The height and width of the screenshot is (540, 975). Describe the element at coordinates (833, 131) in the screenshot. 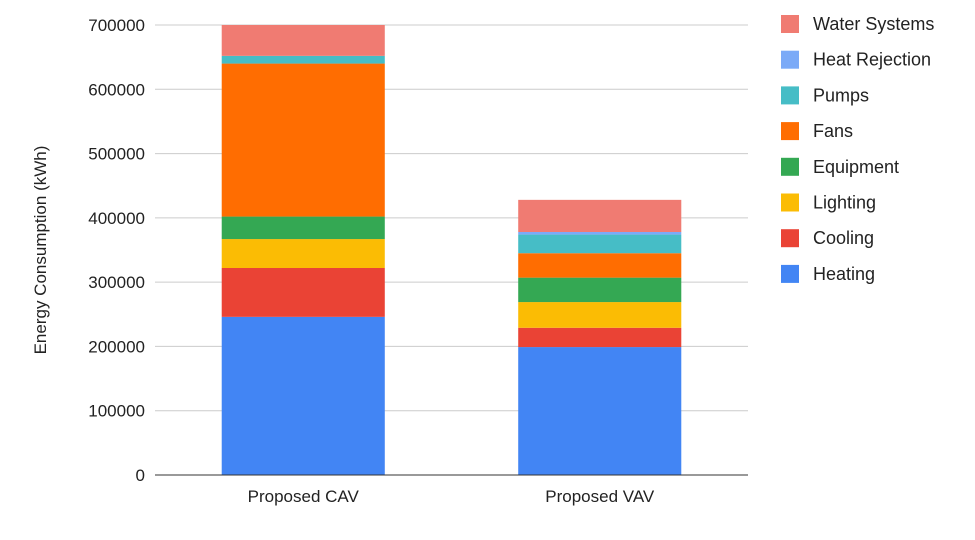

I see `legend-label: Fans` at that location.